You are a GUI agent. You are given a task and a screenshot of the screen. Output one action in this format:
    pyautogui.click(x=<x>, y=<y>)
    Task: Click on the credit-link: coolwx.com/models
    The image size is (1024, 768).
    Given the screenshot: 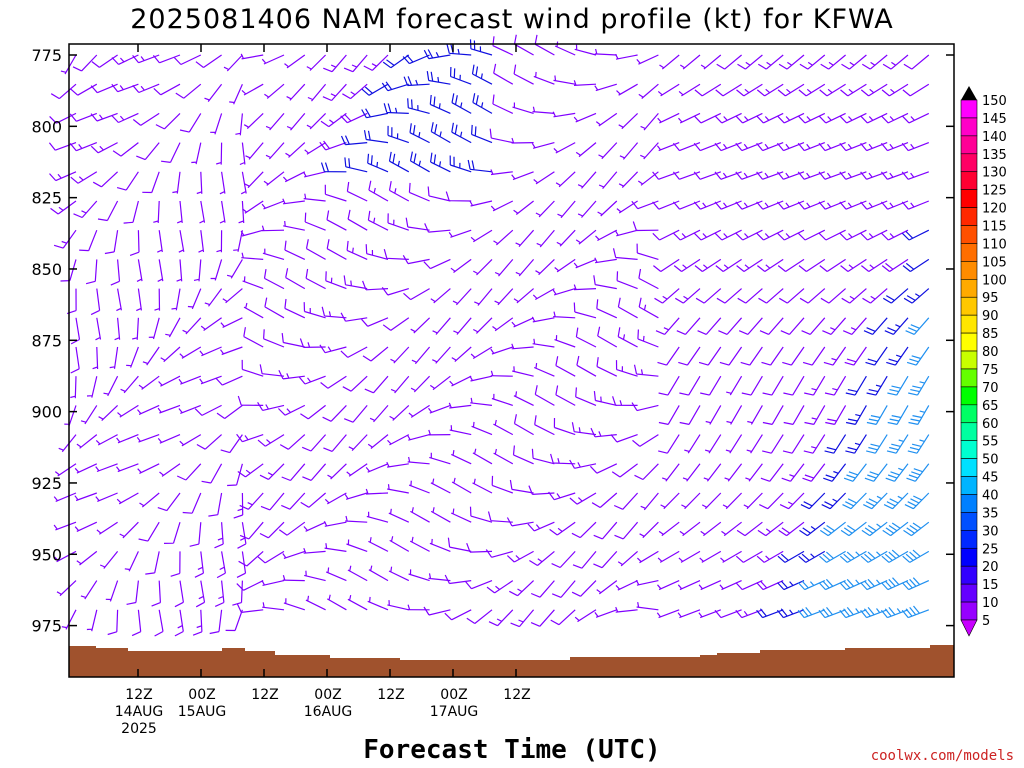 What is the action you would take?
    pyautogui.click(x=942, y=756)
    